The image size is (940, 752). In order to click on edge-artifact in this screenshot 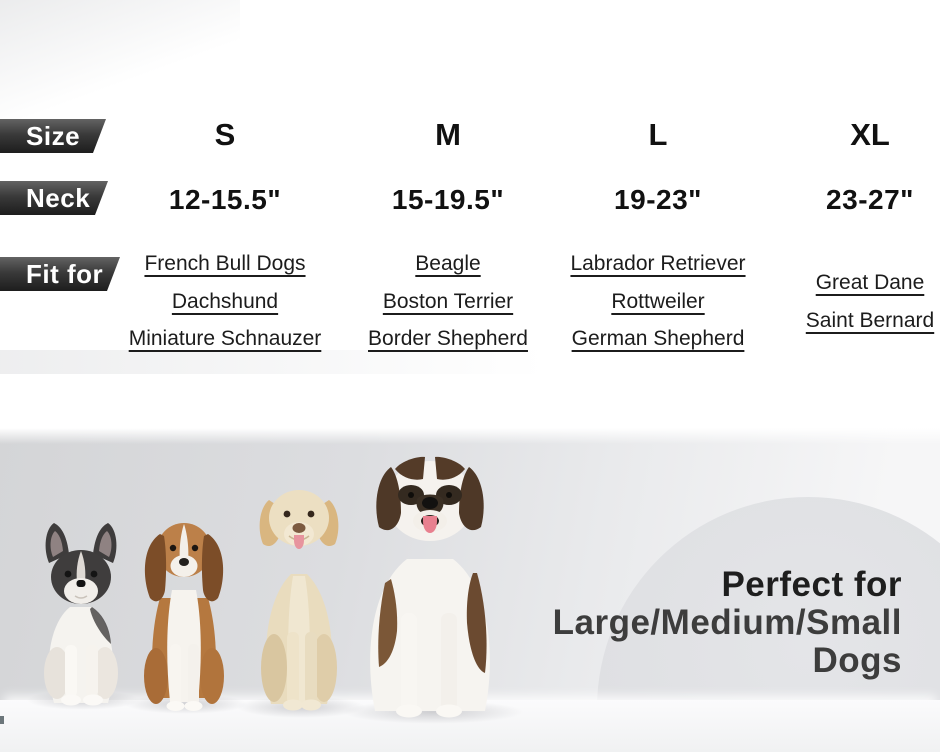, I will do `click(2, 720)`.